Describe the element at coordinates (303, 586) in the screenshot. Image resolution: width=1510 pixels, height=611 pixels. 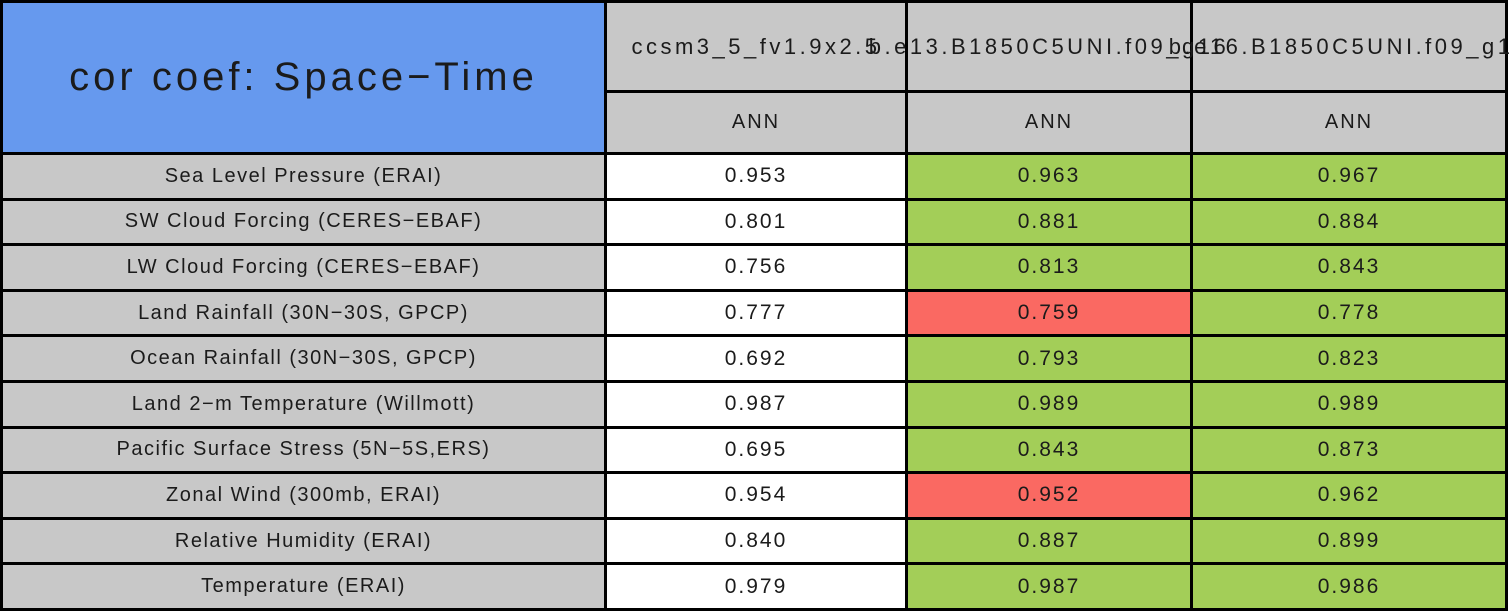
I see `row-label: Temperature (ERAI)` at that location.